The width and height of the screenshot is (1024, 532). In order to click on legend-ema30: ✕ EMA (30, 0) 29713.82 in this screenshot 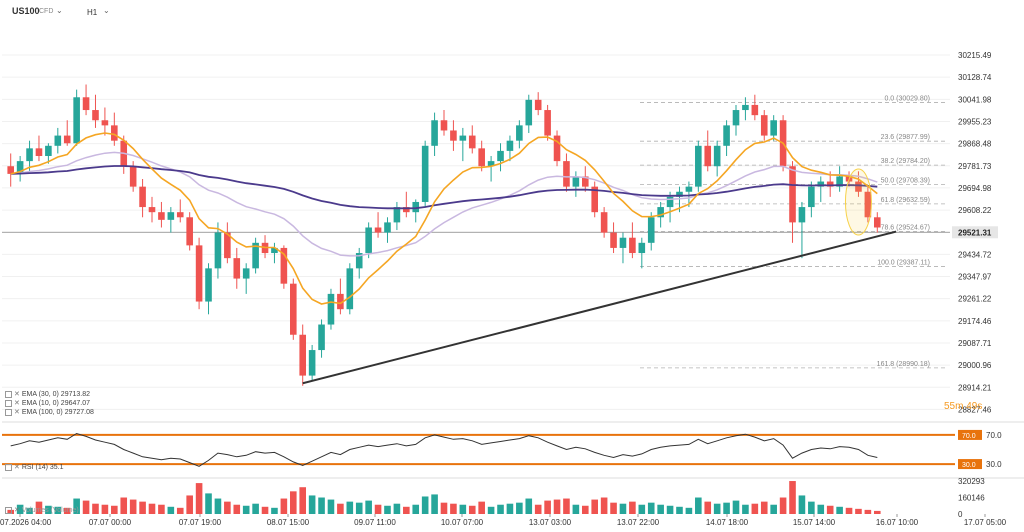, I will do `click(49, 394)`.